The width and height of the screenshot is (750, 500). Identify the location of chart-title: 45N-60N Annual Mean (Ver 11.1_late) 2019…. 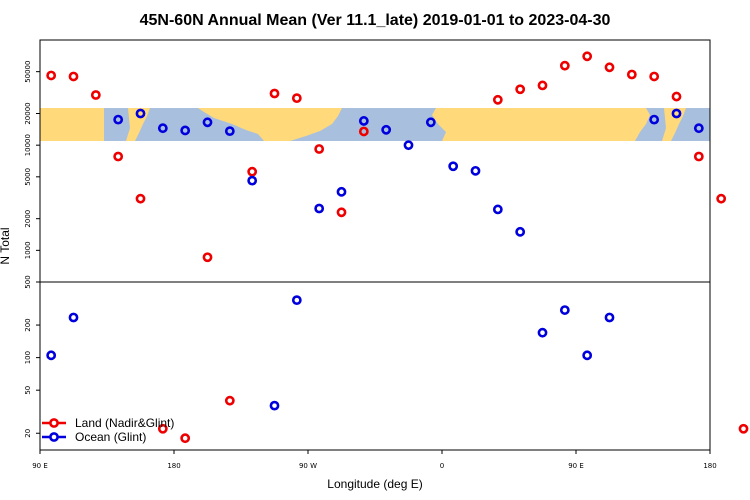
(375, 20).